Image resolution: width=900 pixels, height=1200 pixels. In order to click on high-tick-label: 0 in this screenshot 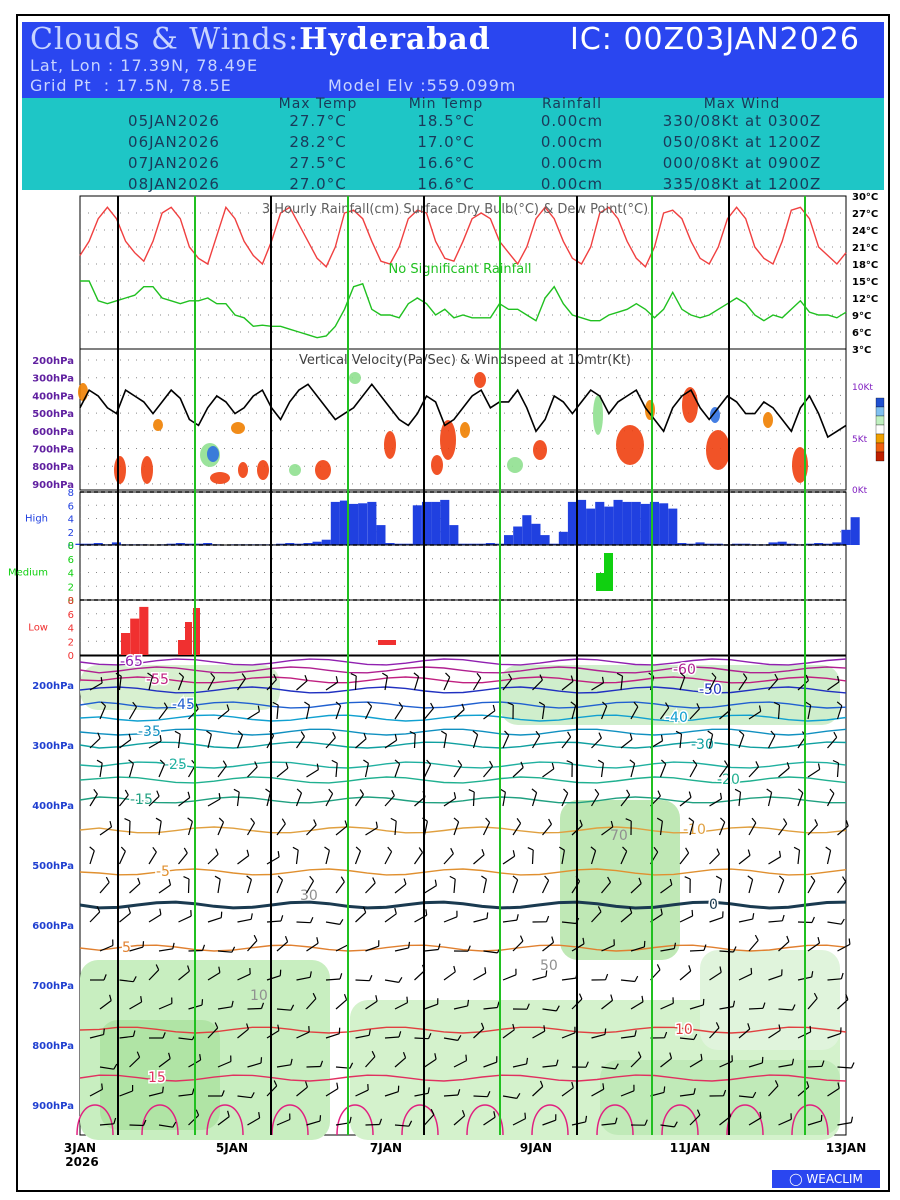, I will do `click(71, 546)`.